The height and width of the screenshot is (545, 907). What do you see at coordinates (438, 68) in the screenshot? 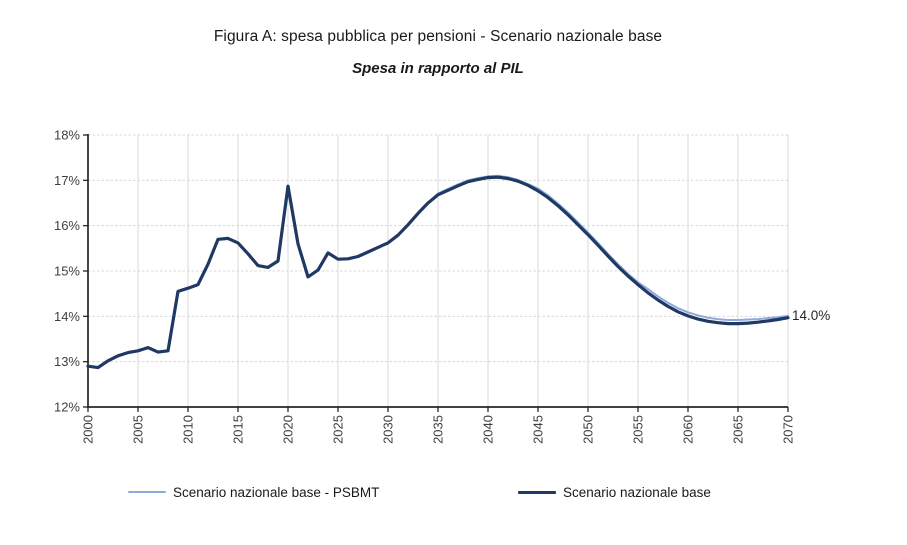
I see `figure-subtitle: Spesa in rapporto al PIL` at bounding box center [438, 68].